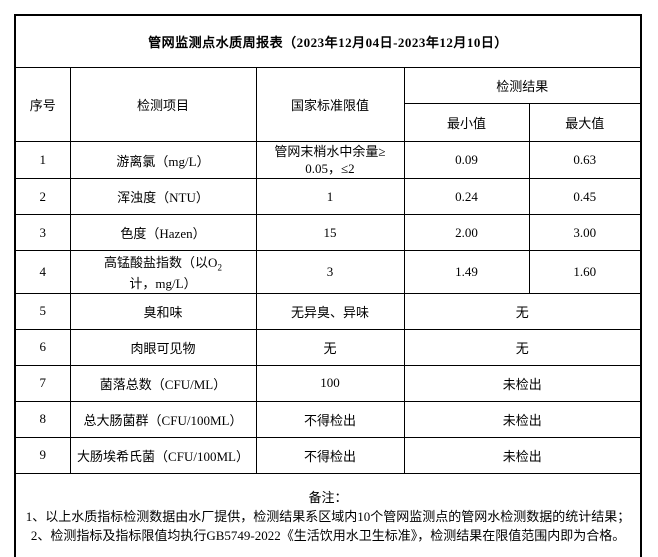 This screenshot has height=557, width=658. I want to click on cell-max: 0.45, so click(585, 196).